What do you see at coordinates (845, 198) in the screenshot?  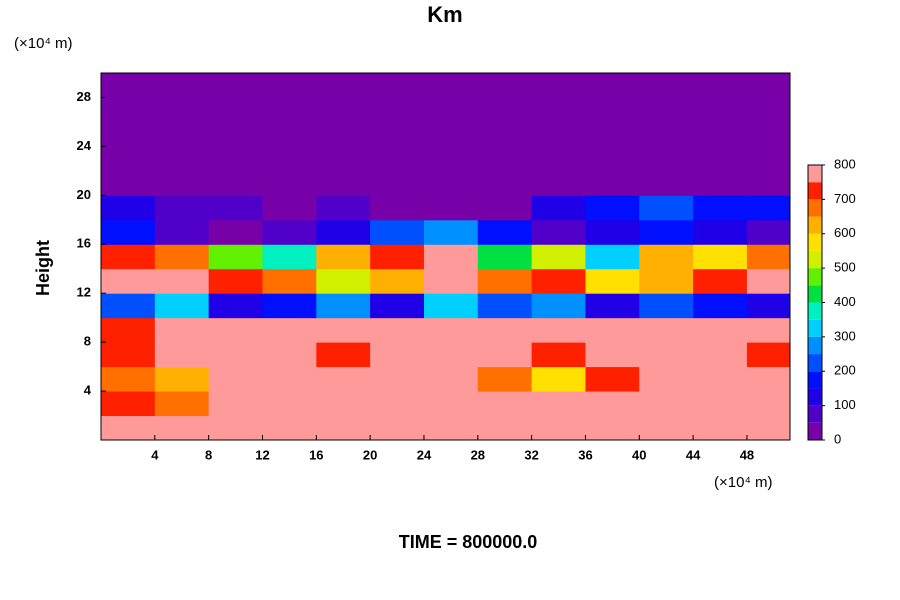 I see `colorbar-tick-label: 700` at bounding box center [845, 198].